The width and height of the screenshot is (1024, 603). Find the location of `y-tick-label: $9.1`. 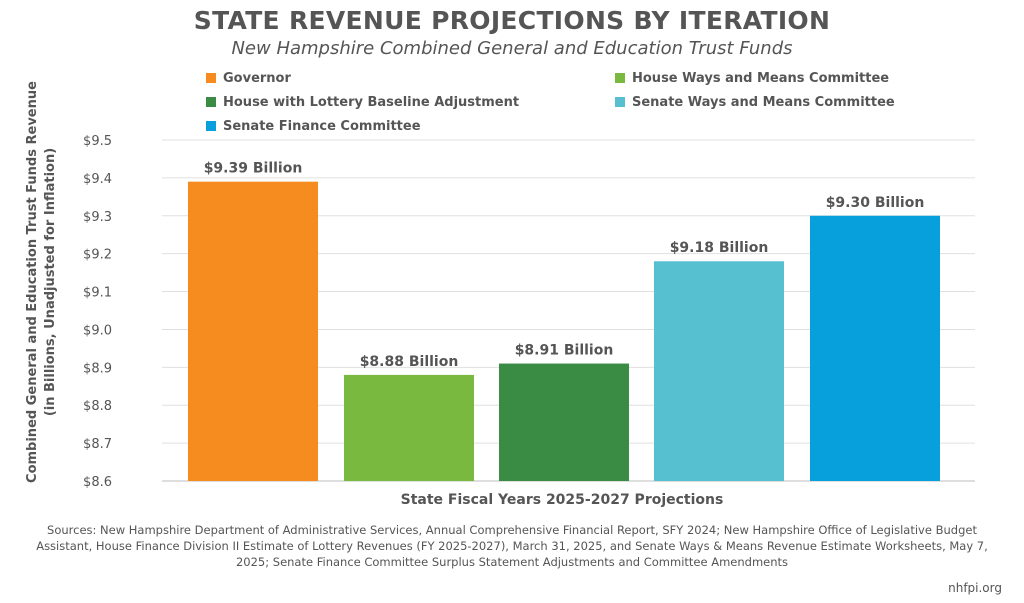

y-tick-label: $9.1 is located at coordinates (97, 293).